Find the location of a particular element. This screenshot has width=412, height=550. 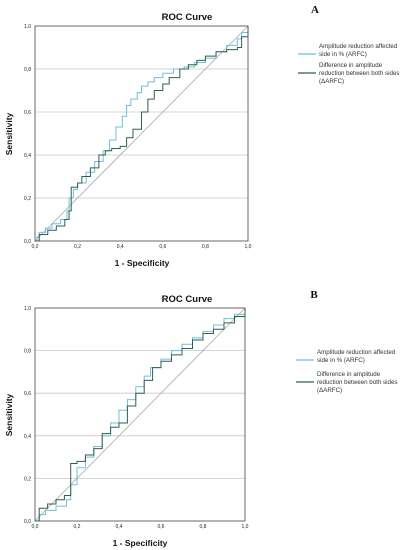

y-tick-label-b-3: 0,6 is located at coordinates (27, 394).